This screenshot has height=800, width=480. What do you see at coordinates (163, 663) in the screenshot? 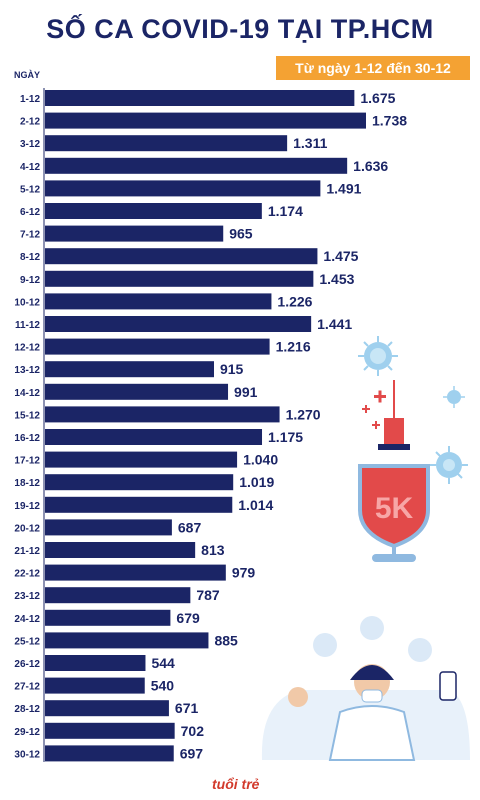
I see `value-label: 544` at bounding box center [163, 663].